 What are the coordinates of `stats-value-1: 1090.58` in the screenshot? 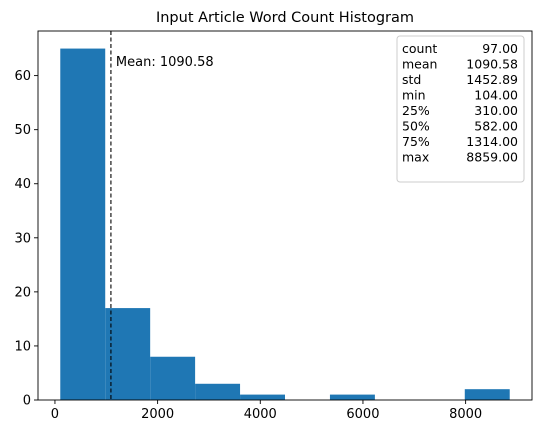 It's located at (492, 64).